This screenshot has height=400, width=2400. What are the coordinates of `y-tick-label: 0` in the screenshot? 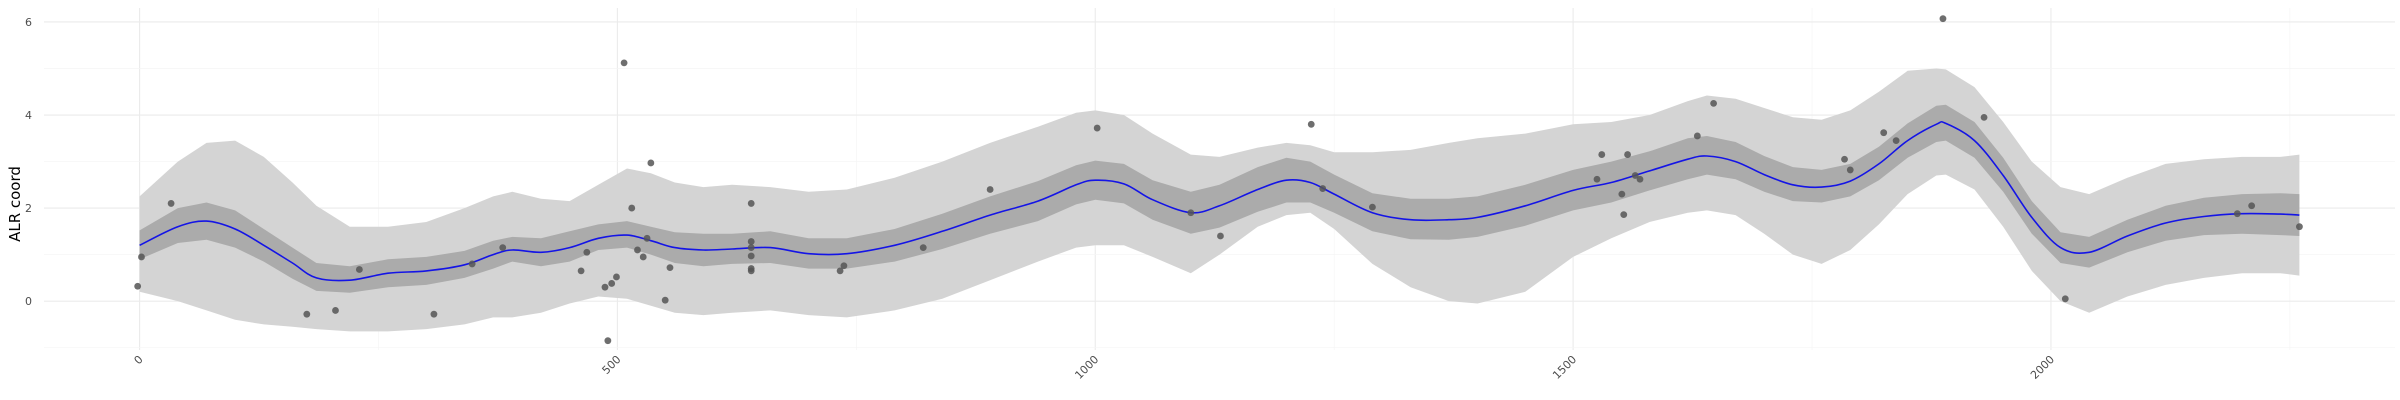 It's located at (28, 301).